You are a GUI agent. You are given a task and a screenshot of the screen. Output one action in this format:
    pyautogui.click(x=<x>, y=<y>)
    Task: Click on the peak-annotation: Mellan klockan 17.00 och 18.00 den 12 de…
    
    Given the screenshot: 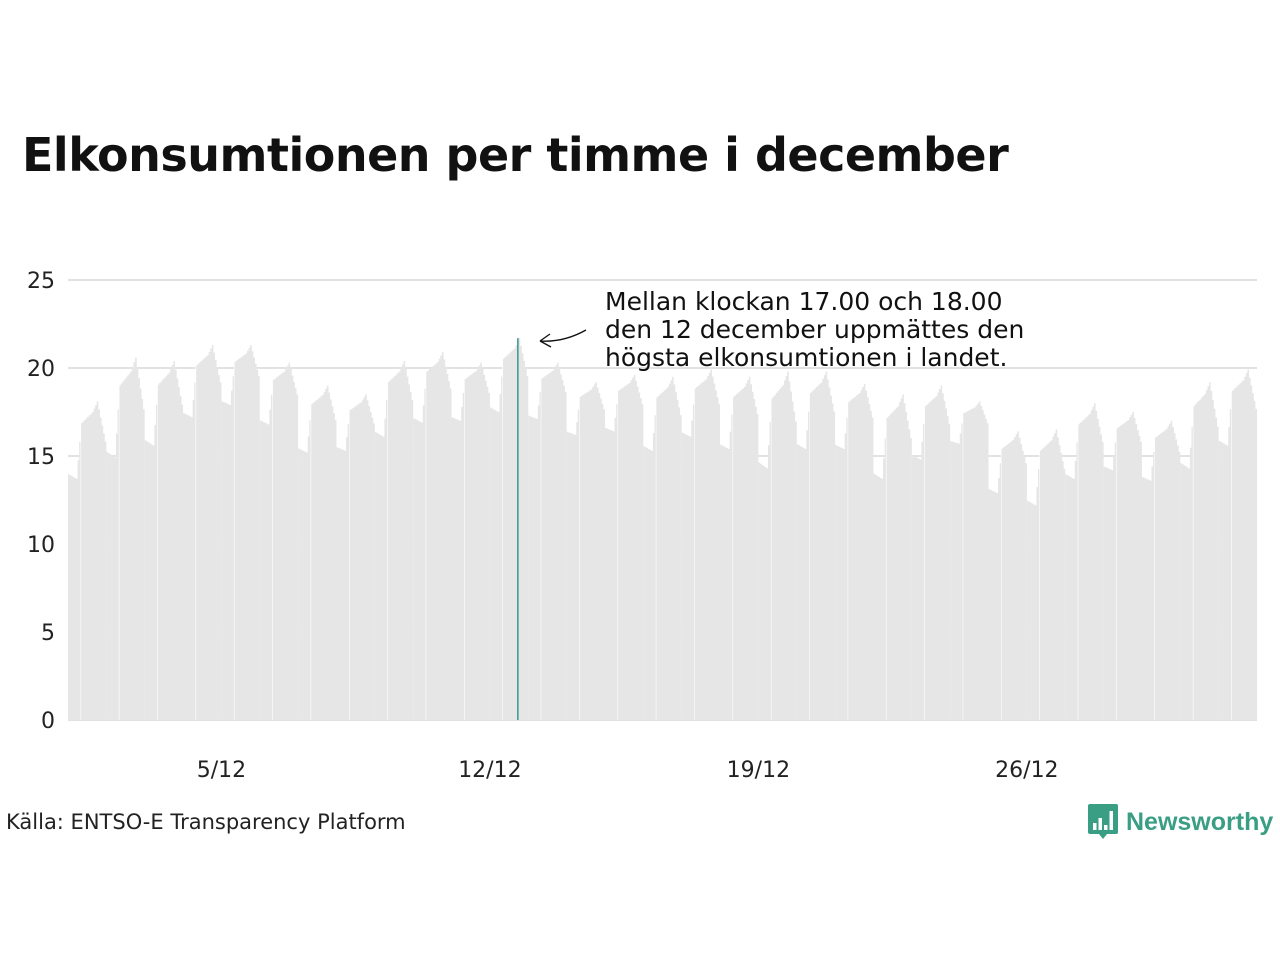 What is the action you would take?
    pyautogui.click(x=781, y=329)
    